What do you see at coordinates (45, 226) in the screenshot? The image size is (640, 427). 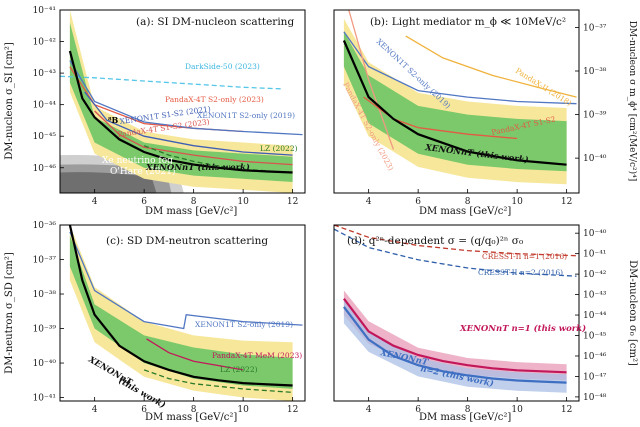 I see `y-tick-label: 10⁻³⁶` at bounding box center [45, 226].